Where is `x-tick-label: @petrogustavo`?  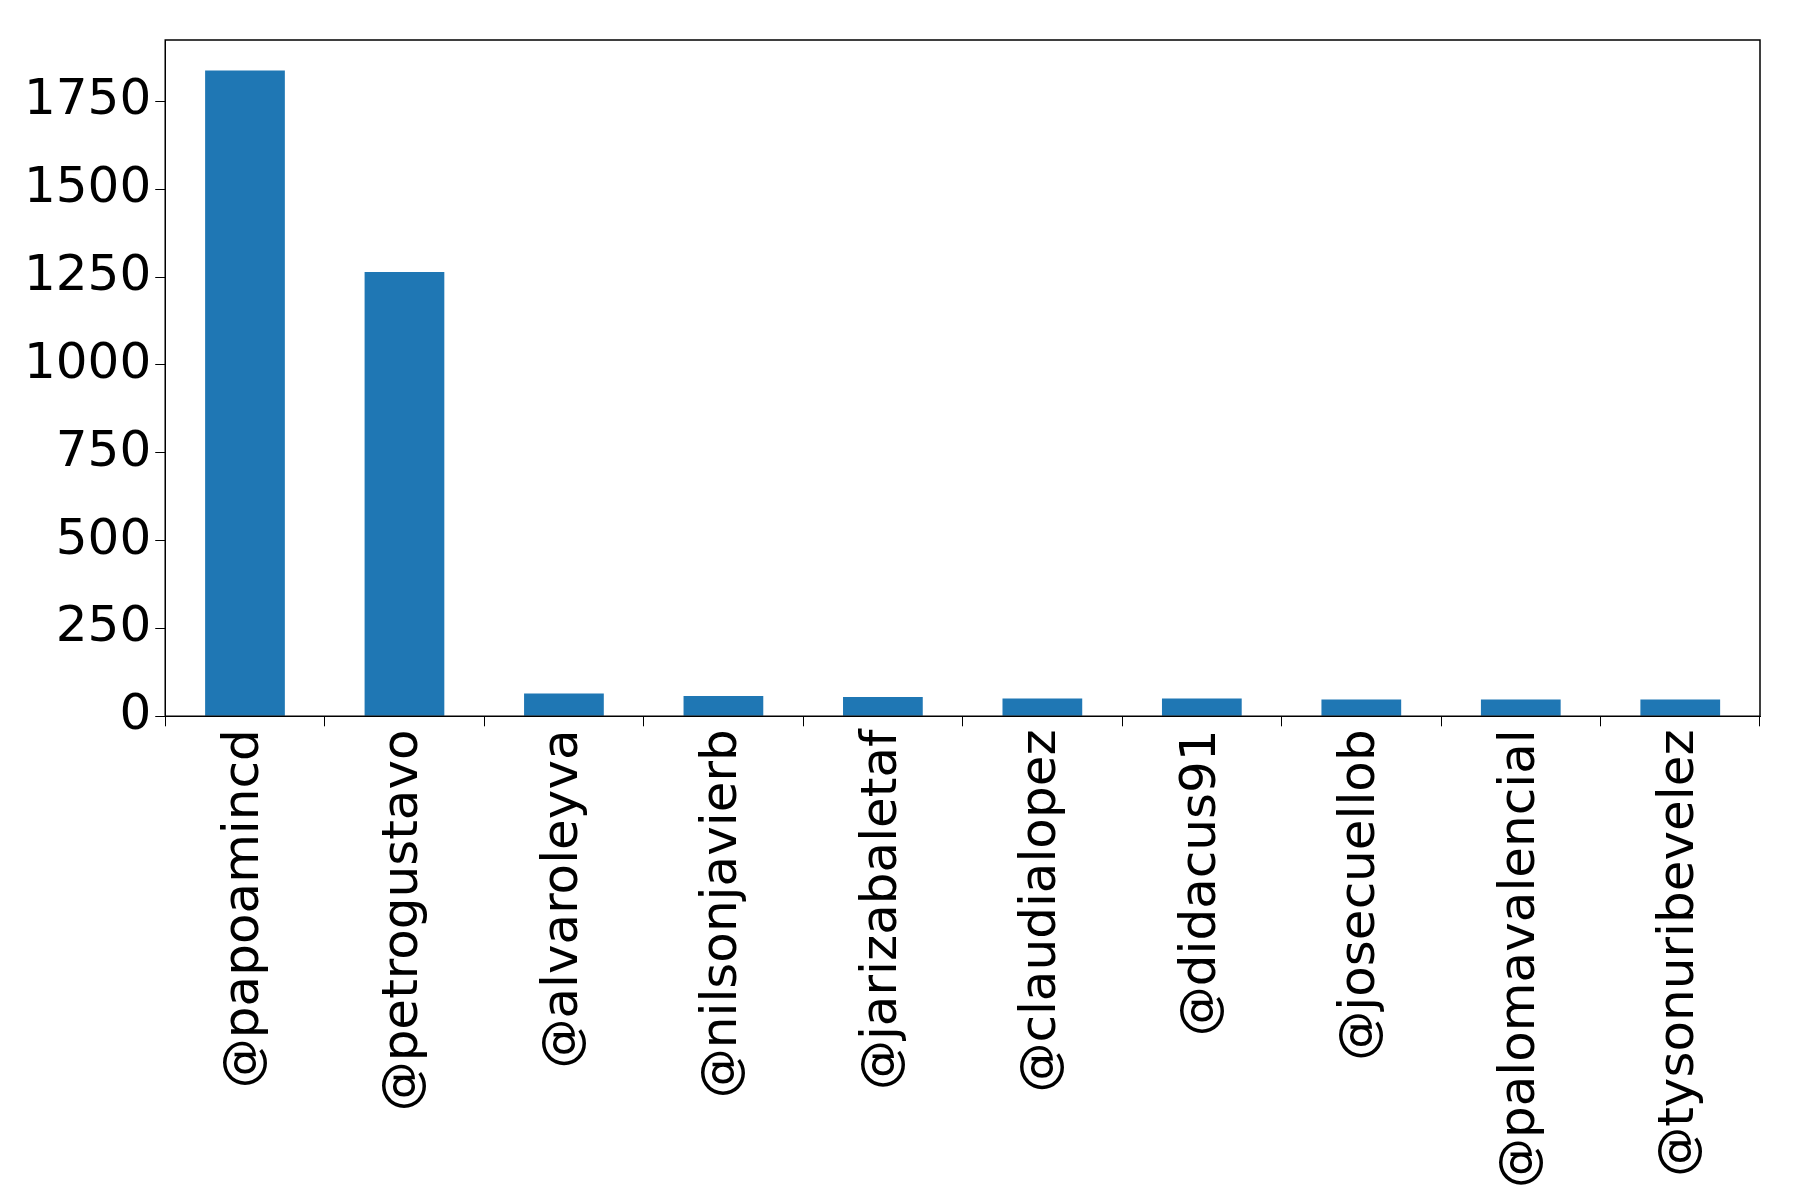
x-tick-label: @petrogustavo is located at coordinates (400, 920).